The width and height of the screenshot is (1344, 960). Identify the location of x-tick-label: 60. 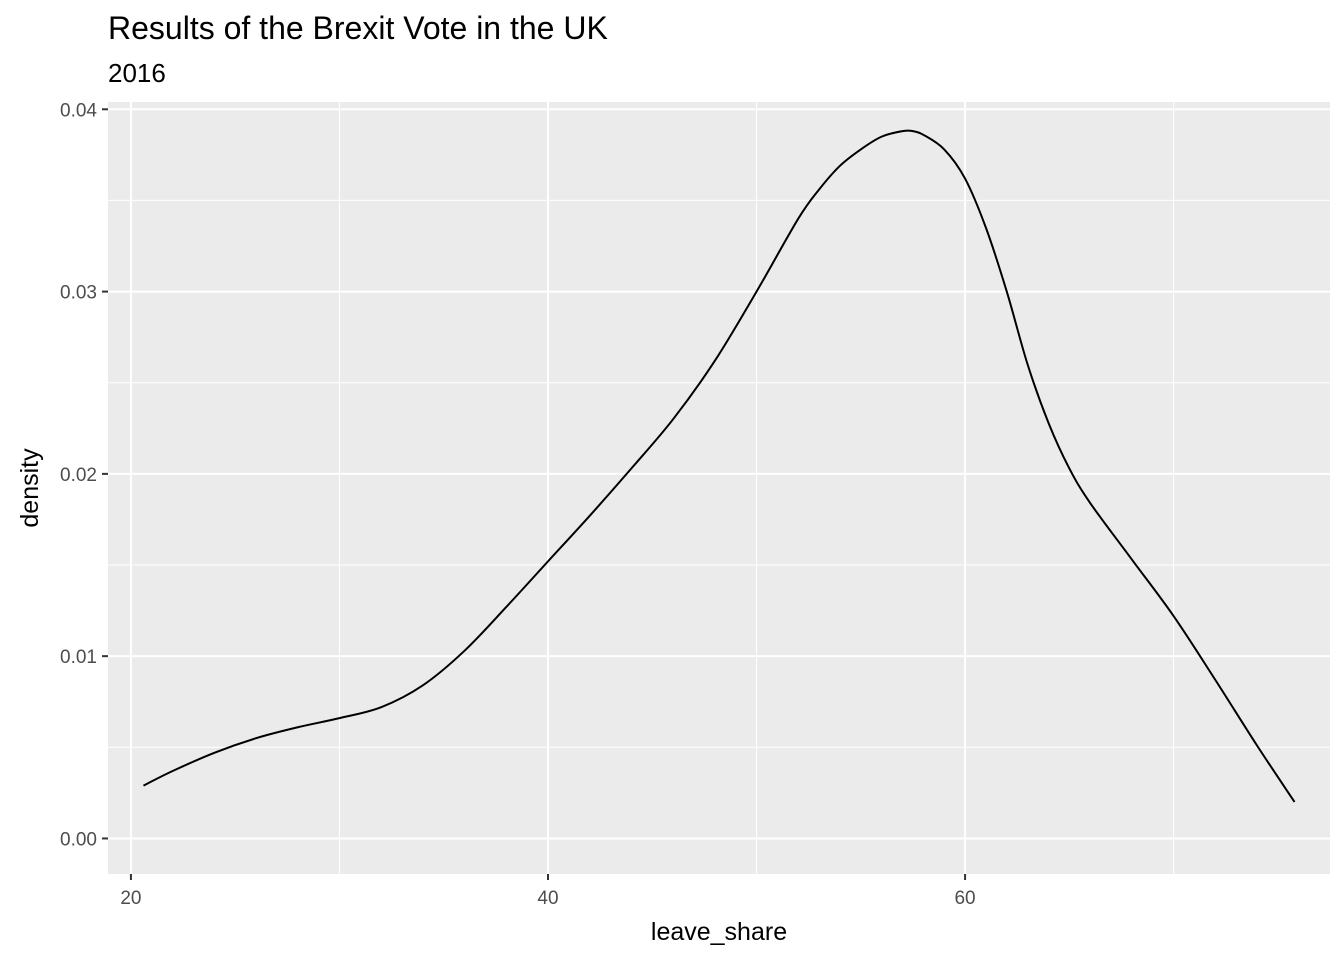
(964, 898).